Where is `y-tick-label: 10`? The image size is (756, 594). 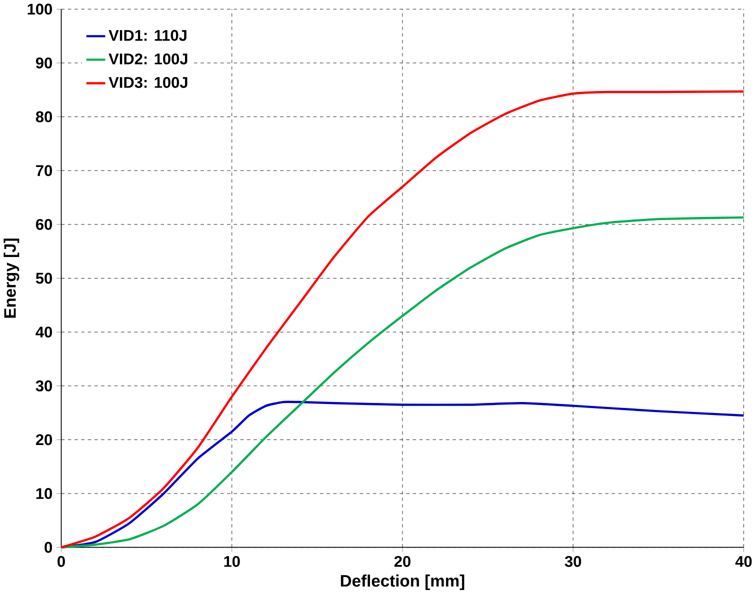 y-tick-label: 10 is located at coordinates (44, 494).